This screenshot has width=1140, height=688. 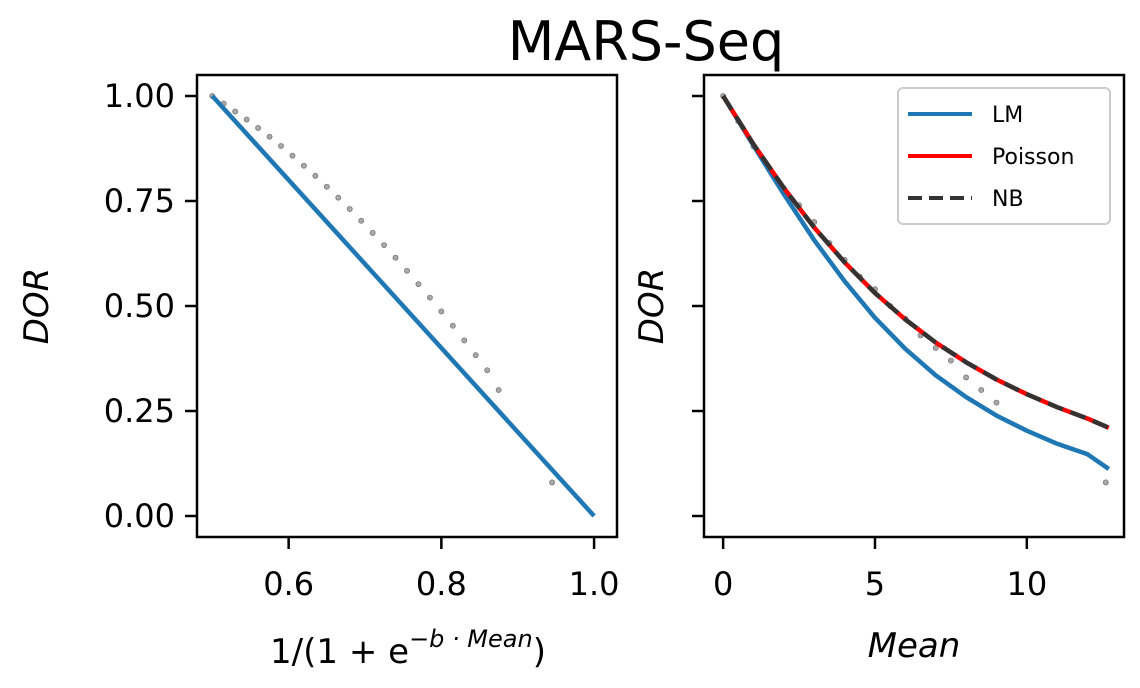 What do you see at coordinates (139, 96) in the screenshot?
I see `left-y-tick-label: 1.00` at bounding box center [139, 96].